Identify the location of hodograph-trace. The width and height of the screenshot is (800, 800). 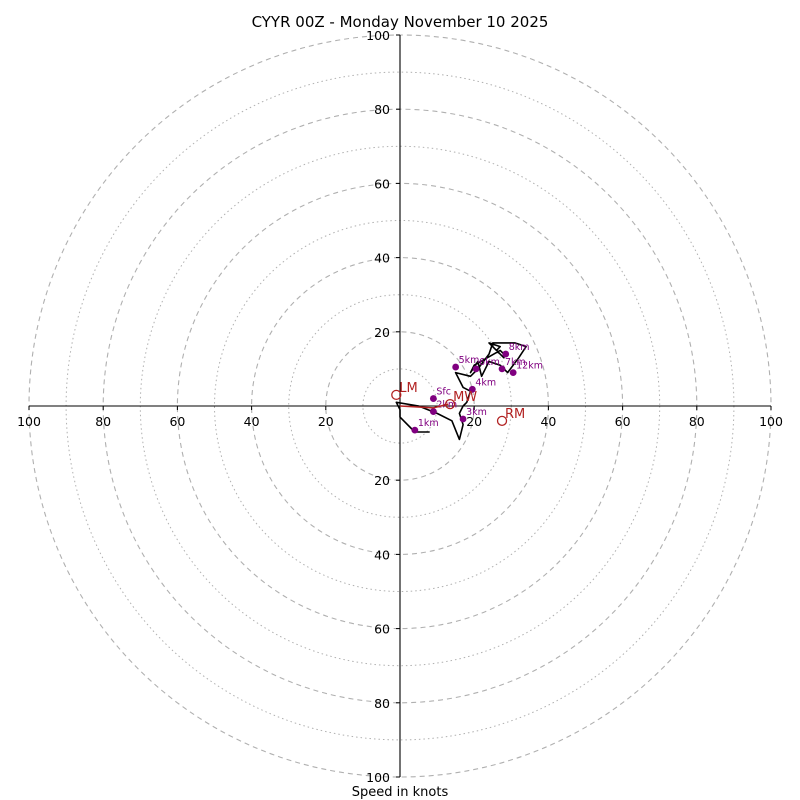
(461, 391).